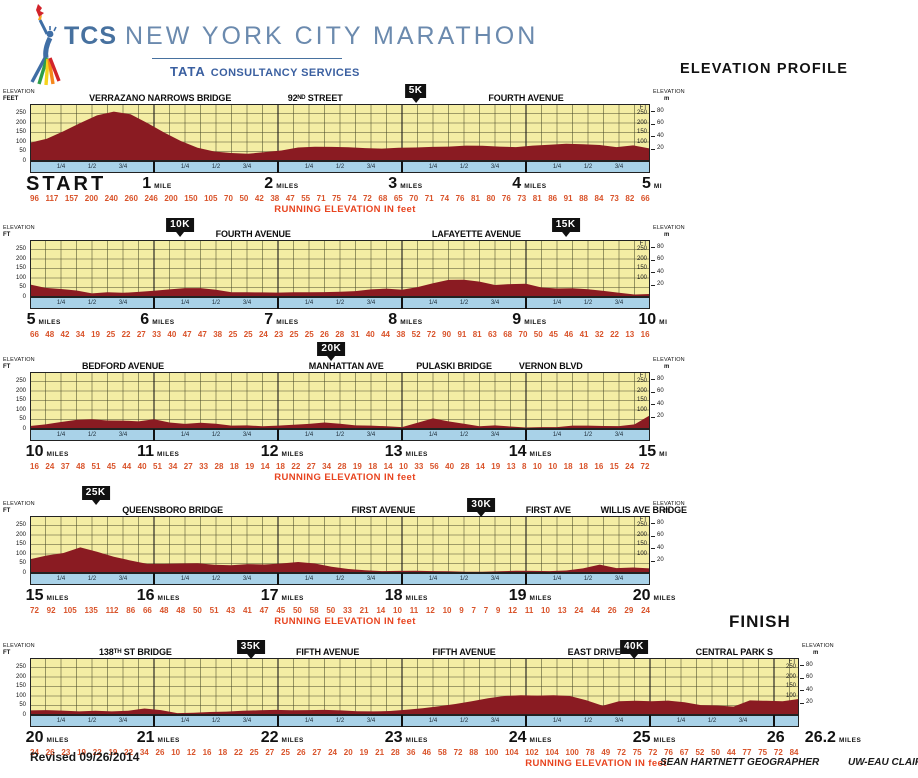 The height and width of the screenshot is (778, 918). I want to click on stripe-yellow, so click(47, 72).